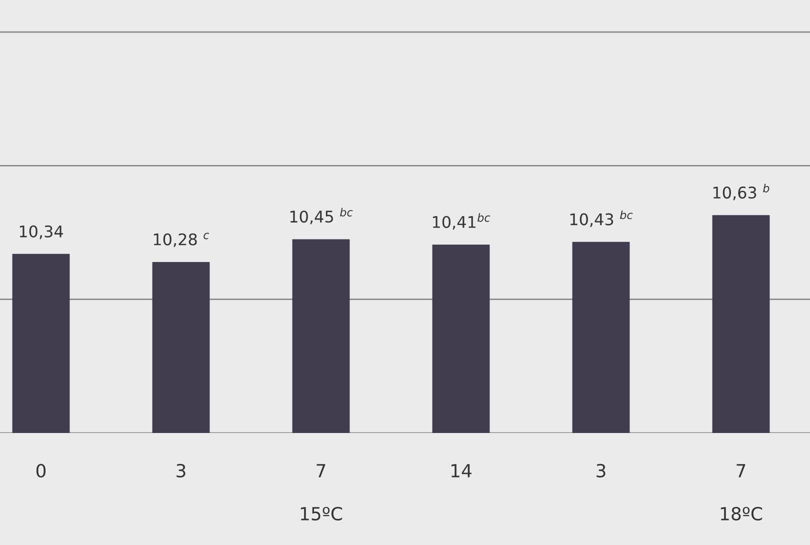 This screenshot has height=545, width=810. What do you see at coordinates (741, 513) in the screenshot?
I see `text: 18ºC` at bounding box center [741, 513].